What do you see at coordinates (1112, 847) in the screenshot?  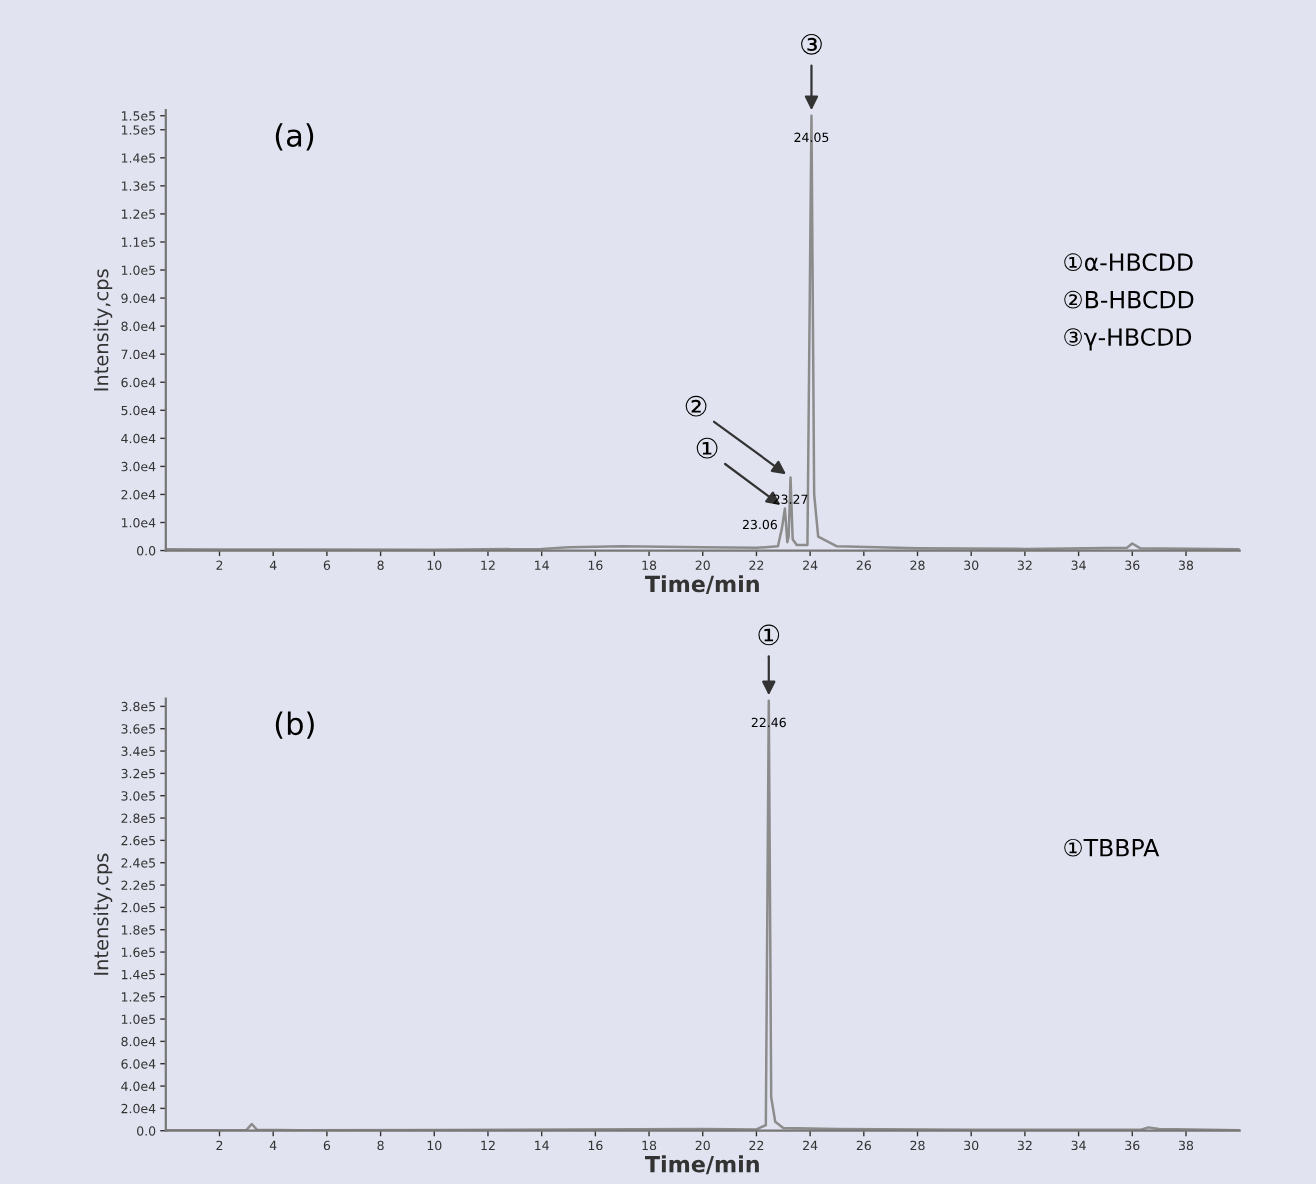 I see `annotation: ①TBBPA` at bounding box center [1112, 847].